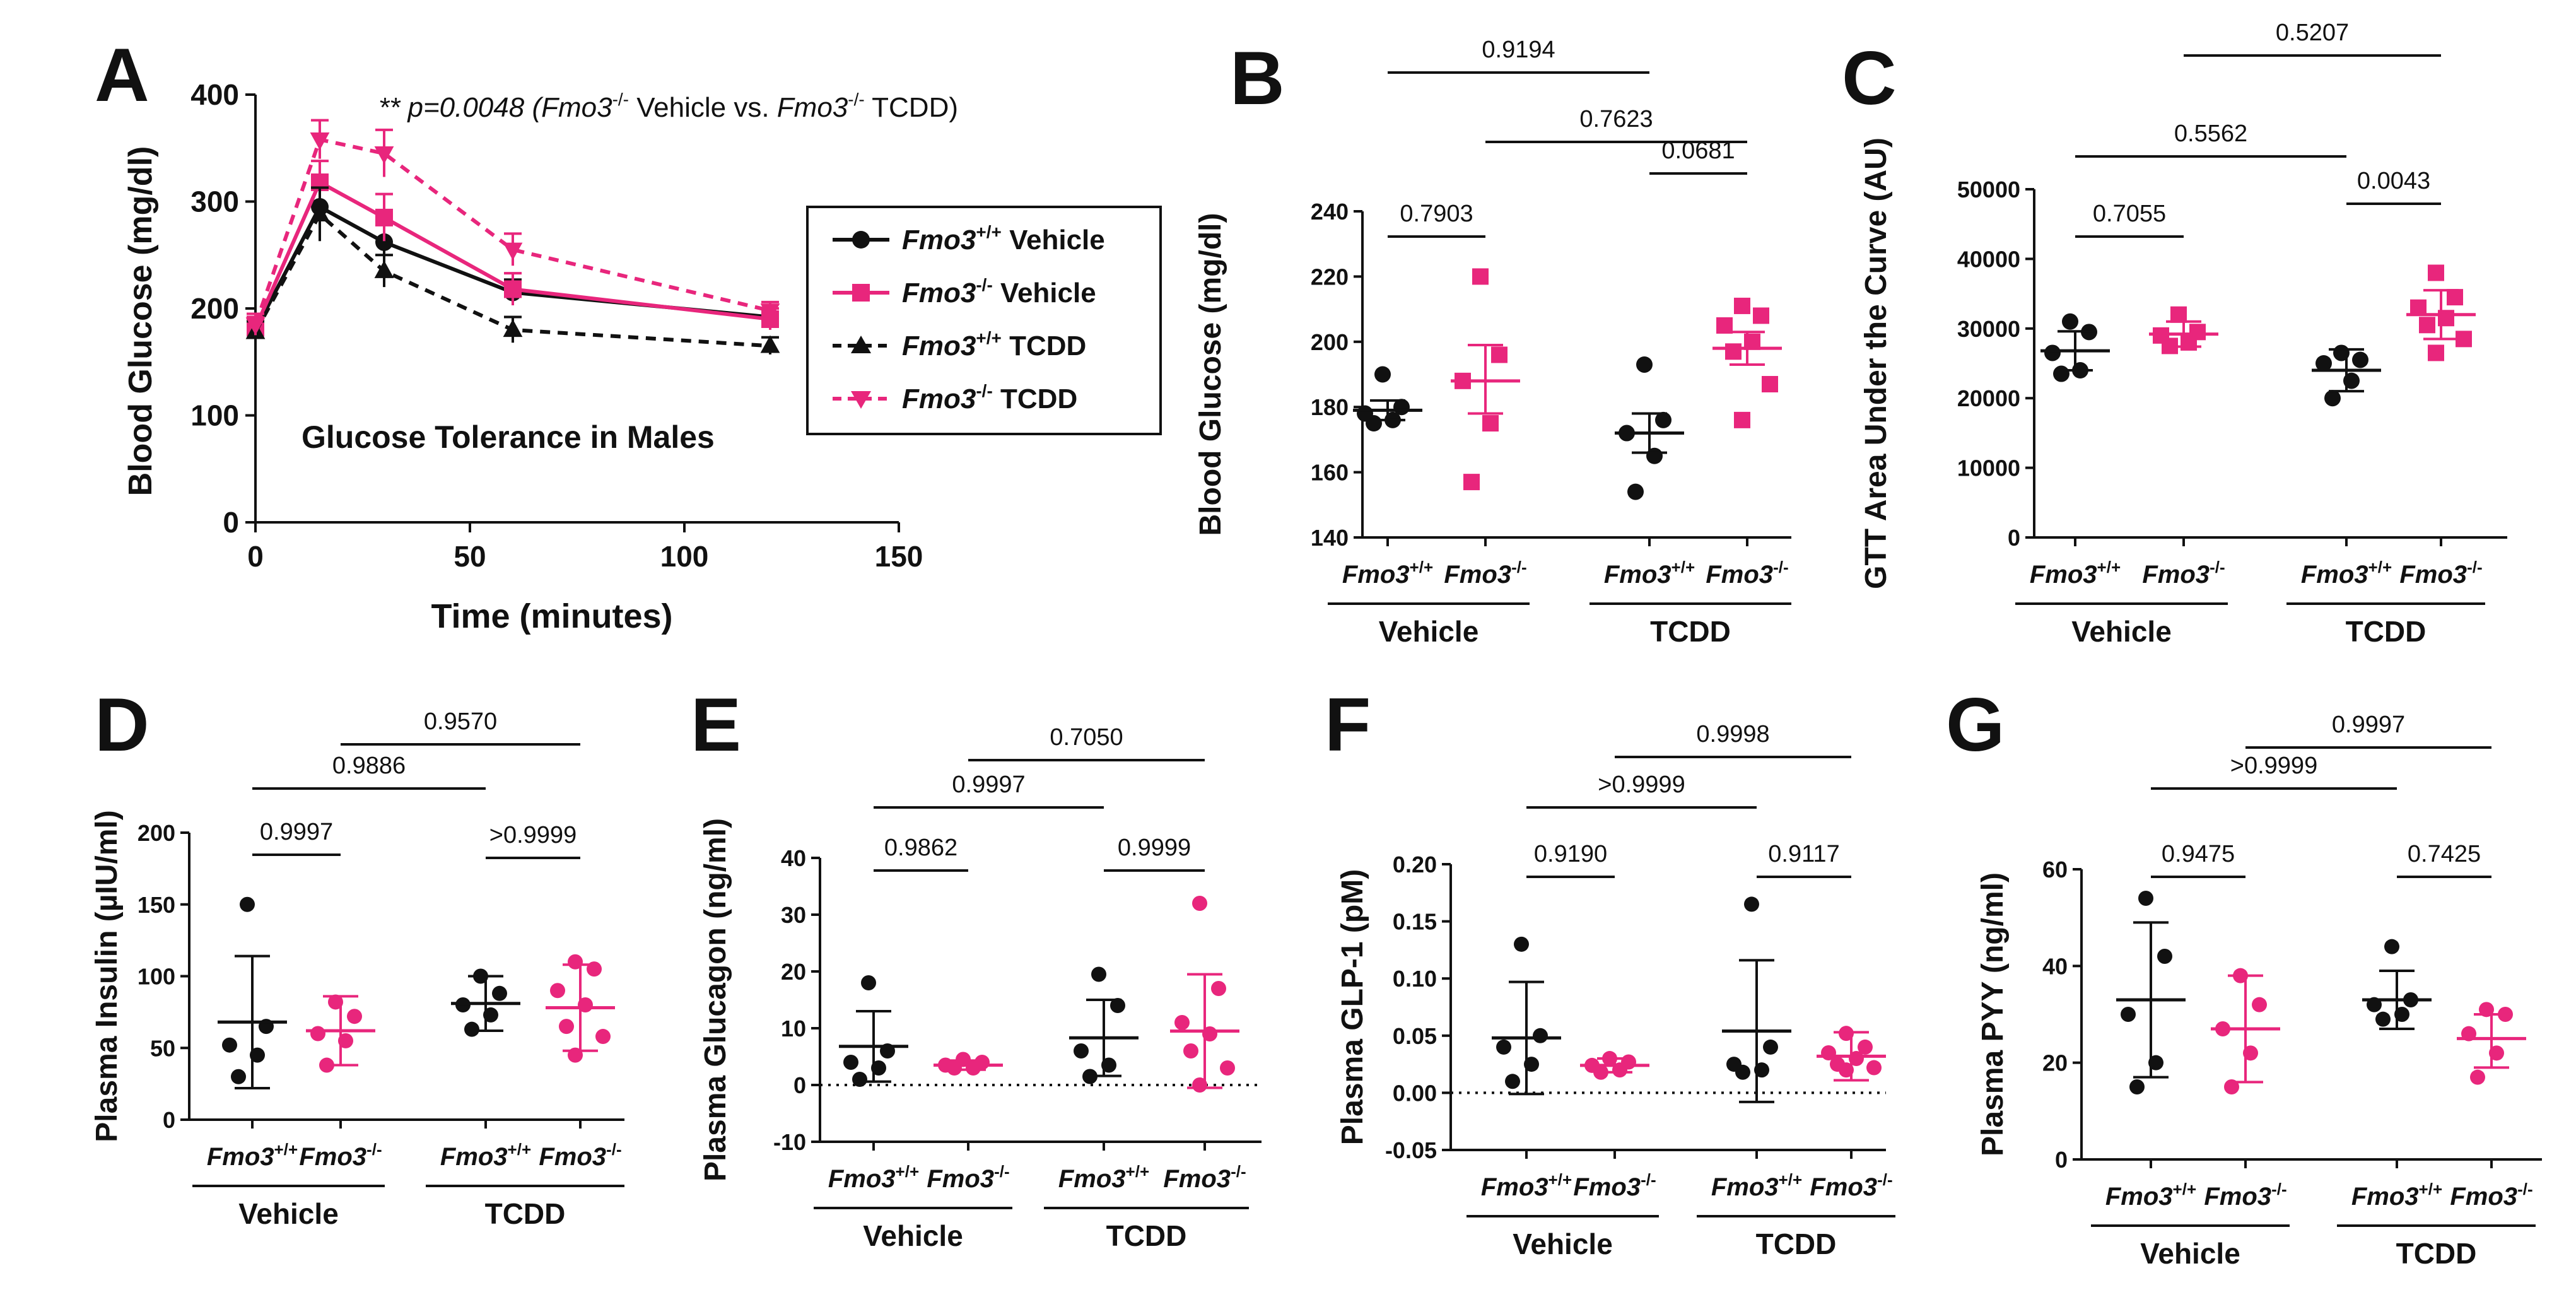 The width and height of the screenshot is (2576, 1302). I want to click on p-value-label: >0.9999, so click(533, 835).